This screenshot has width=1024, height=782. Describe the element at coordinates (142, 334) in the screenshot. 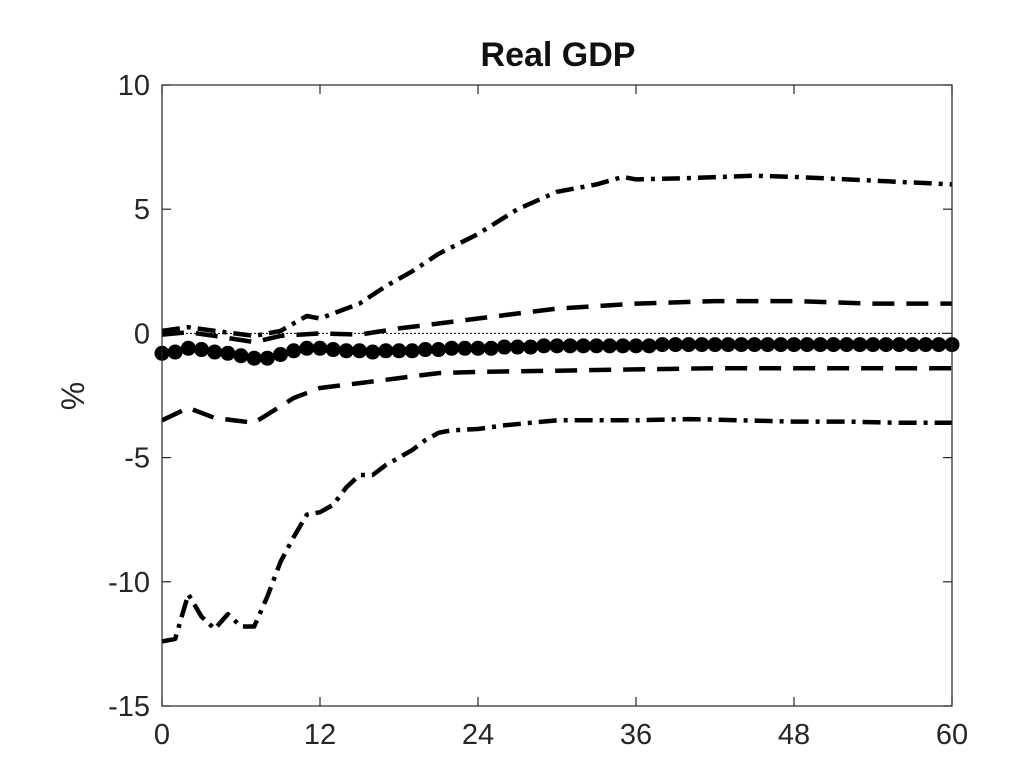

I see `y-tick-label: 0` at that location.